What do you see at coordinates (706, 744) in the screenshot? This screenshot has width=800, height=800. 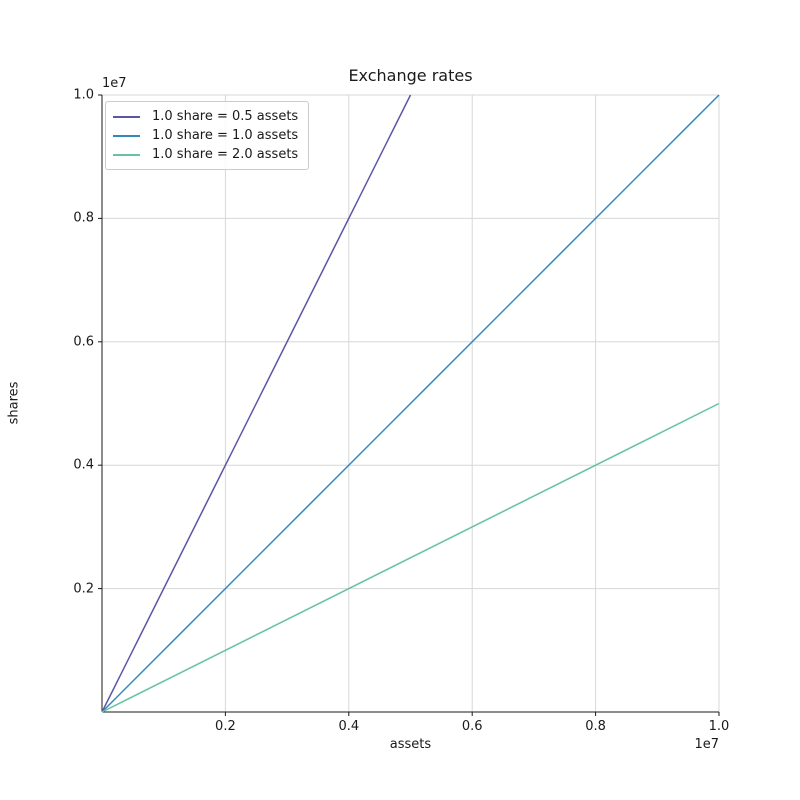 I see `x-axis-offset-text: 1e7` at bounding box center [706, 744].